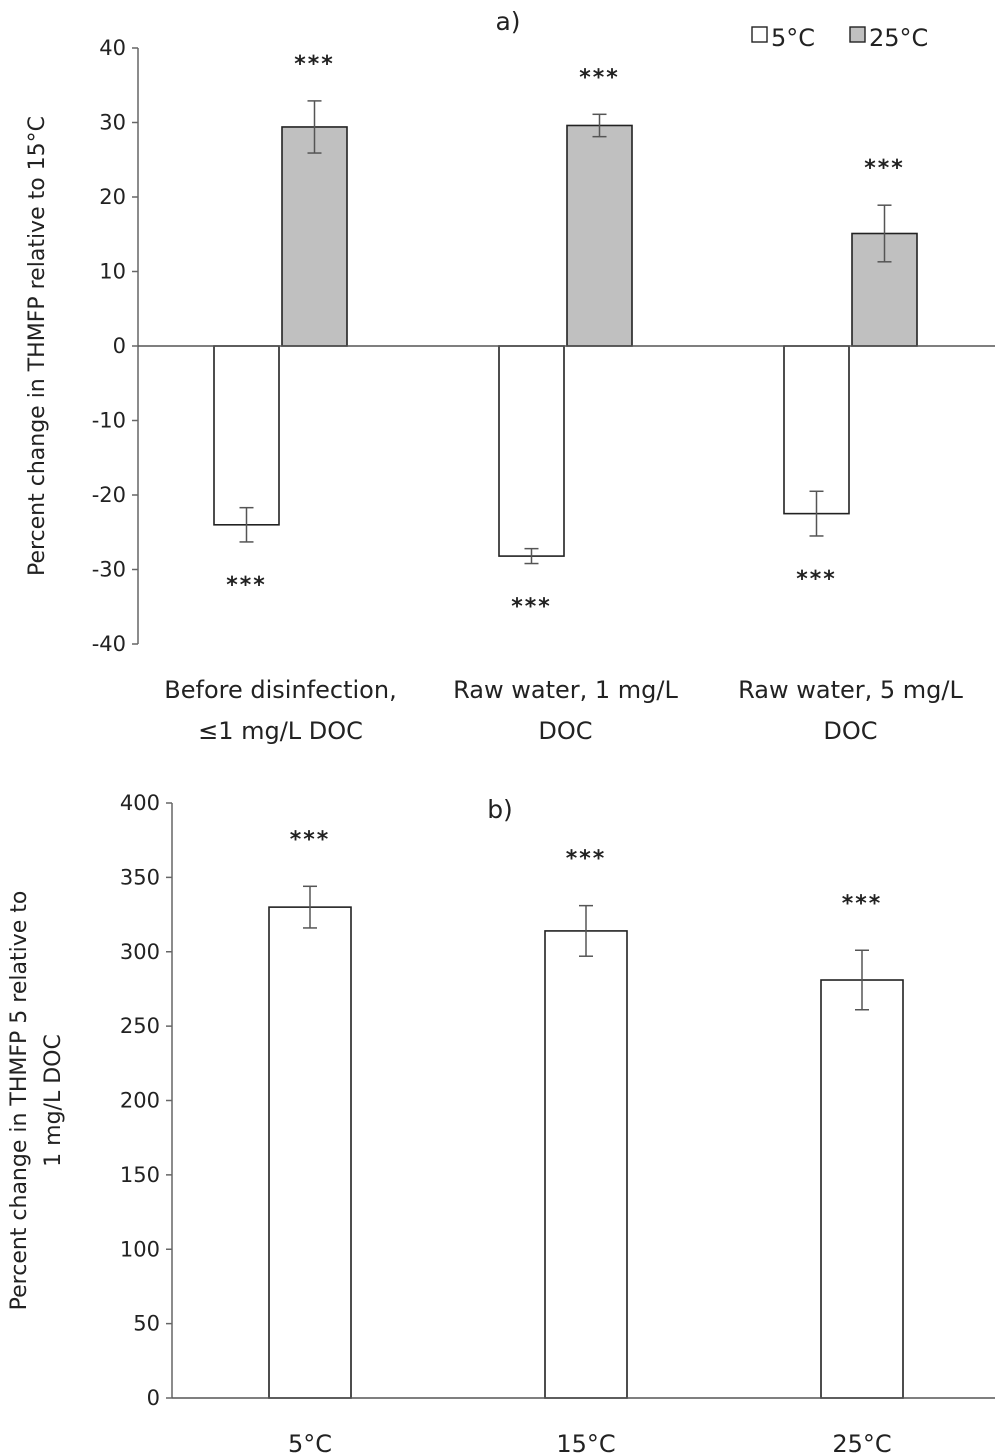  I want to click on y-tick-label: 20, so click(112, 197).